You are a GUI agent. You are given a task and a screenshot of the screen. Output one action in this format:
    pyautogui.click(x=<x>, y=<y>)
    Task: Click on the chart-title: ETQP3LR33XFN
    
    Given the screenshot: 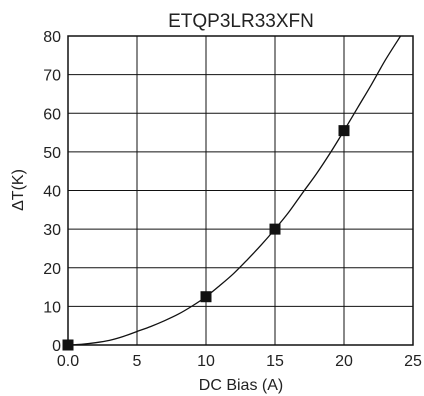 What is the action you would take?
    pyautogui.click(x=241, y=21)
    